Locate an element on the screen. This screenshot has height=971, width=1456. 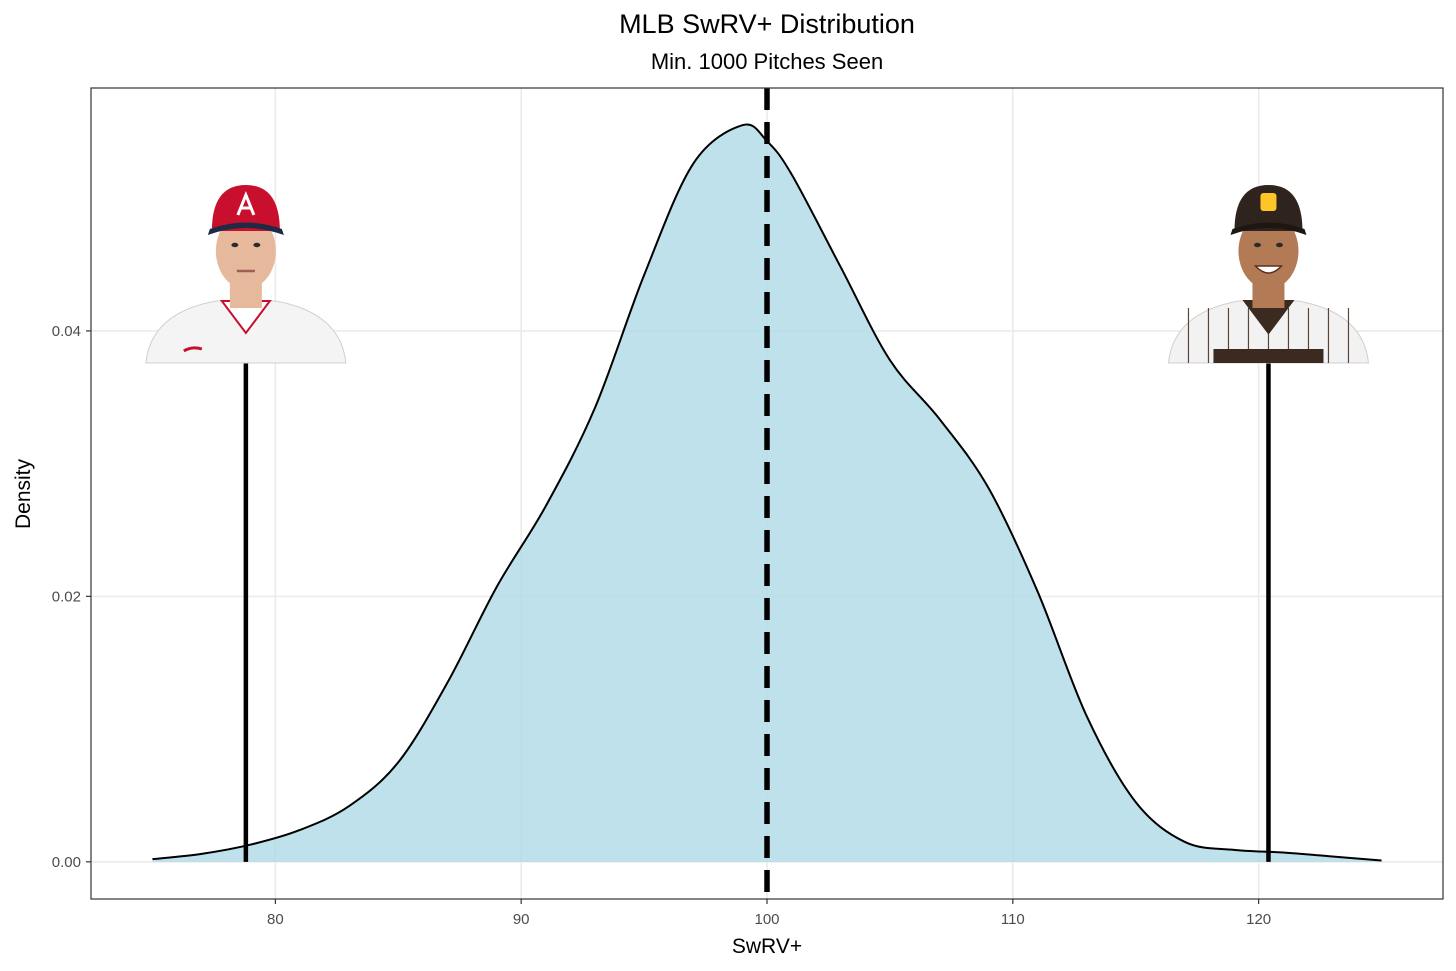
player-headshot-right is located at coordinates (1268, 274).